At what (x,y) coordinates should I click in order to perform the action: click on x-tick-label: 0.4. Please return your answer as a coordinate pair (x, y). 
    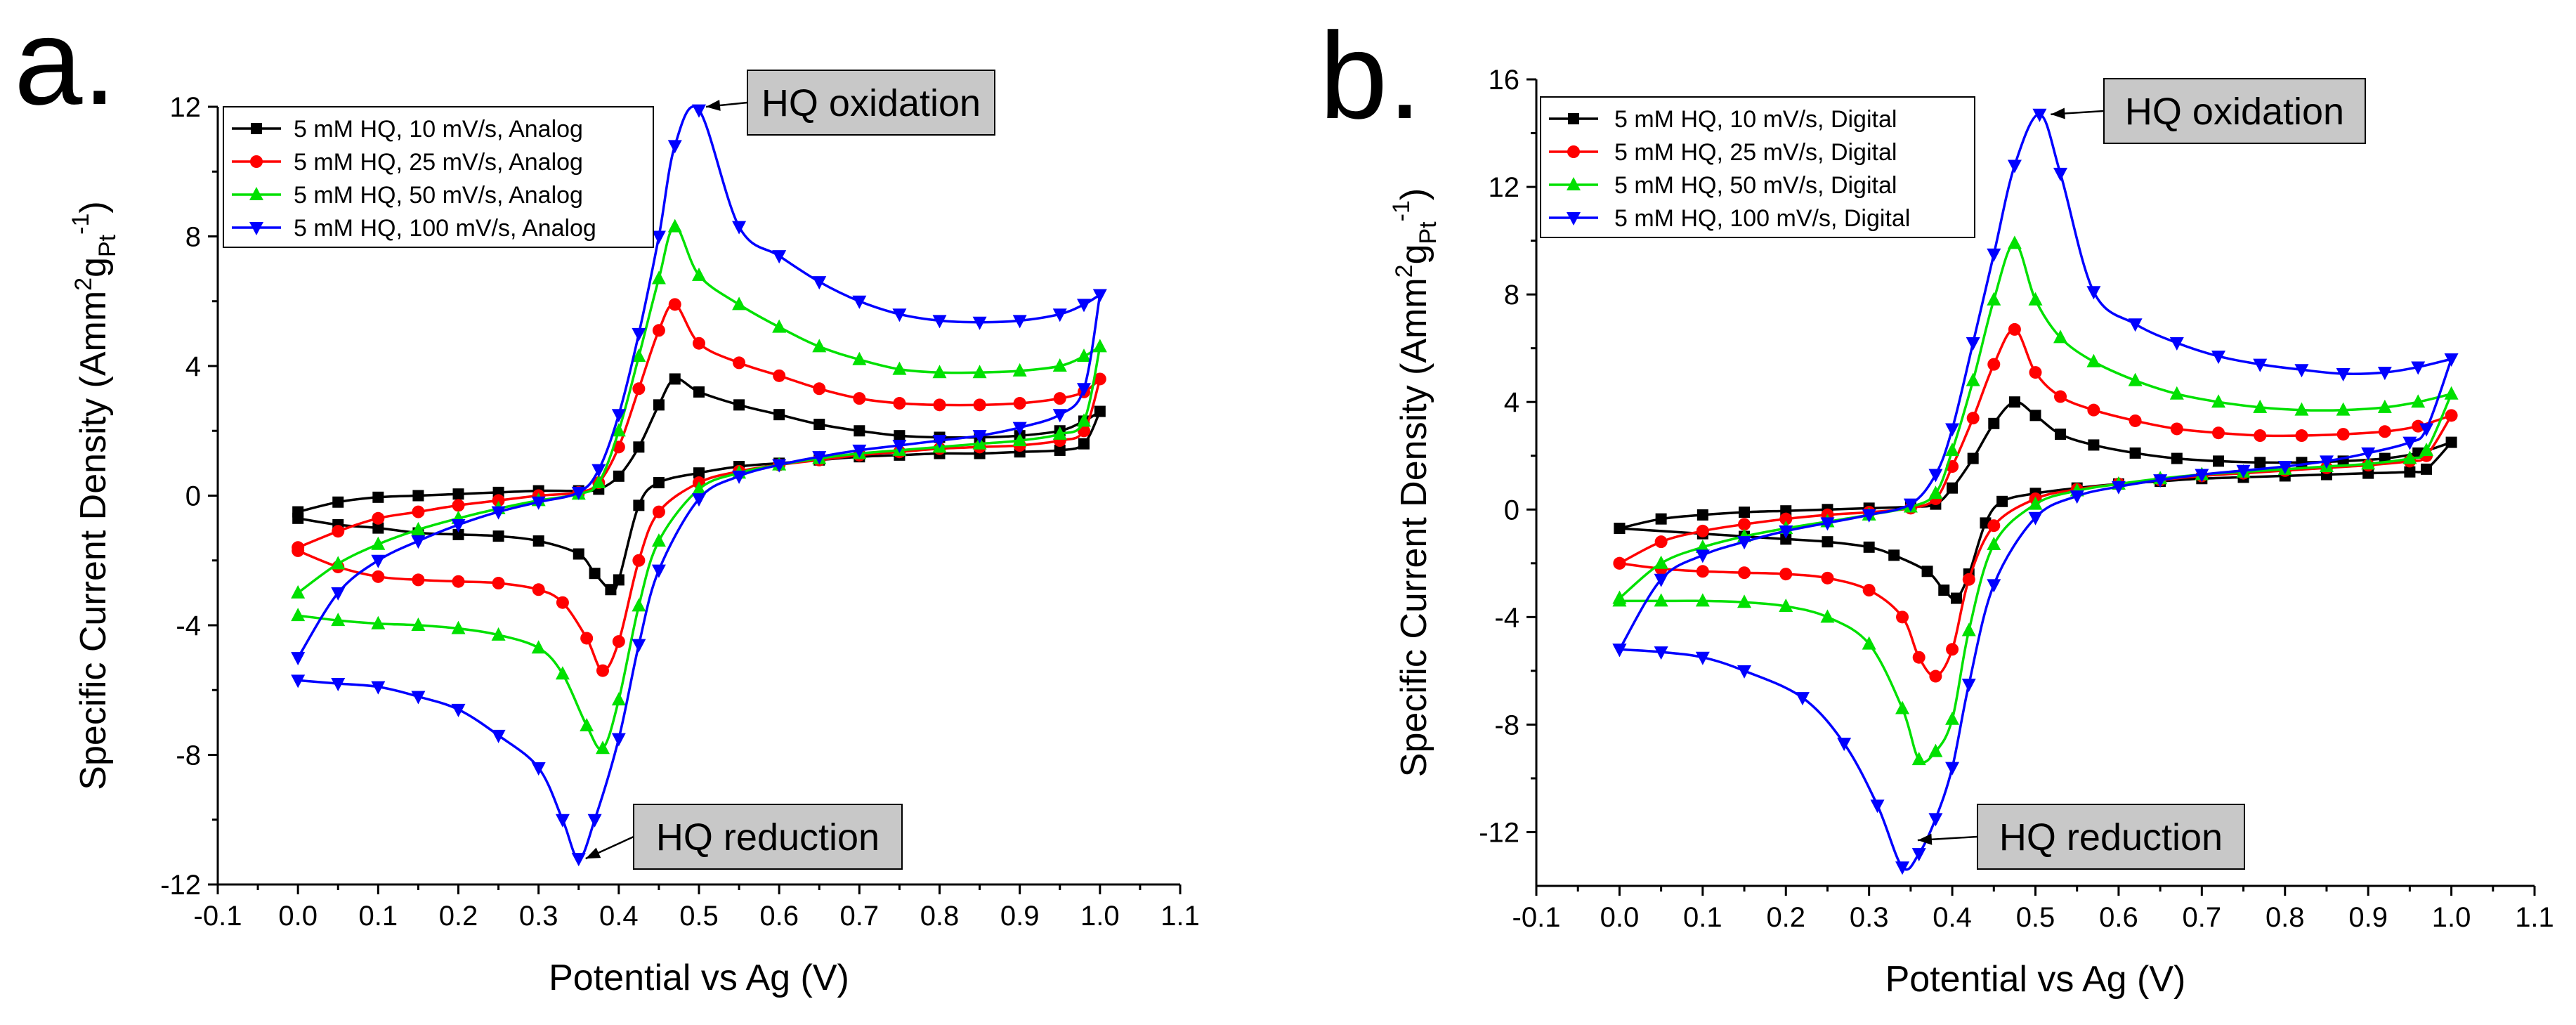
    Looking at the image, I should click on (1953, 917).